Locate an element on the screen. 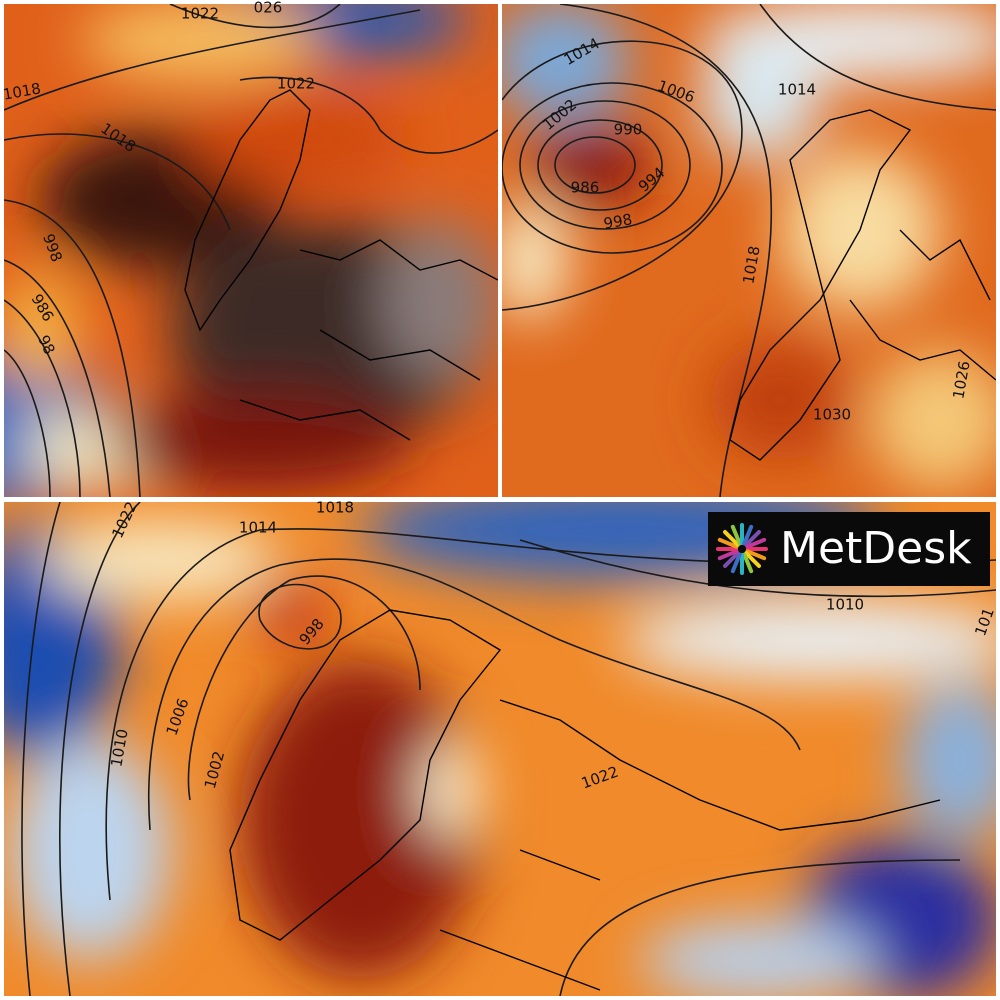 The height and width of the screenshot is (1000, 1000). isobar-label: 990 is located at coordinates (628, 130).